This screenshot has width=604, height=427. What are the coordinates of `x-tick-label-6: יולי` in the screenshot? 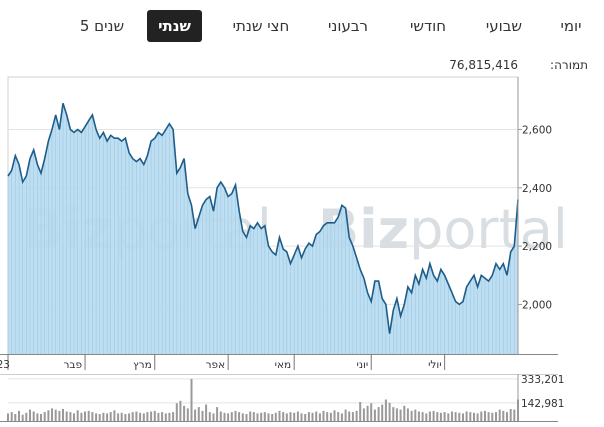 It's located at (435, 365).